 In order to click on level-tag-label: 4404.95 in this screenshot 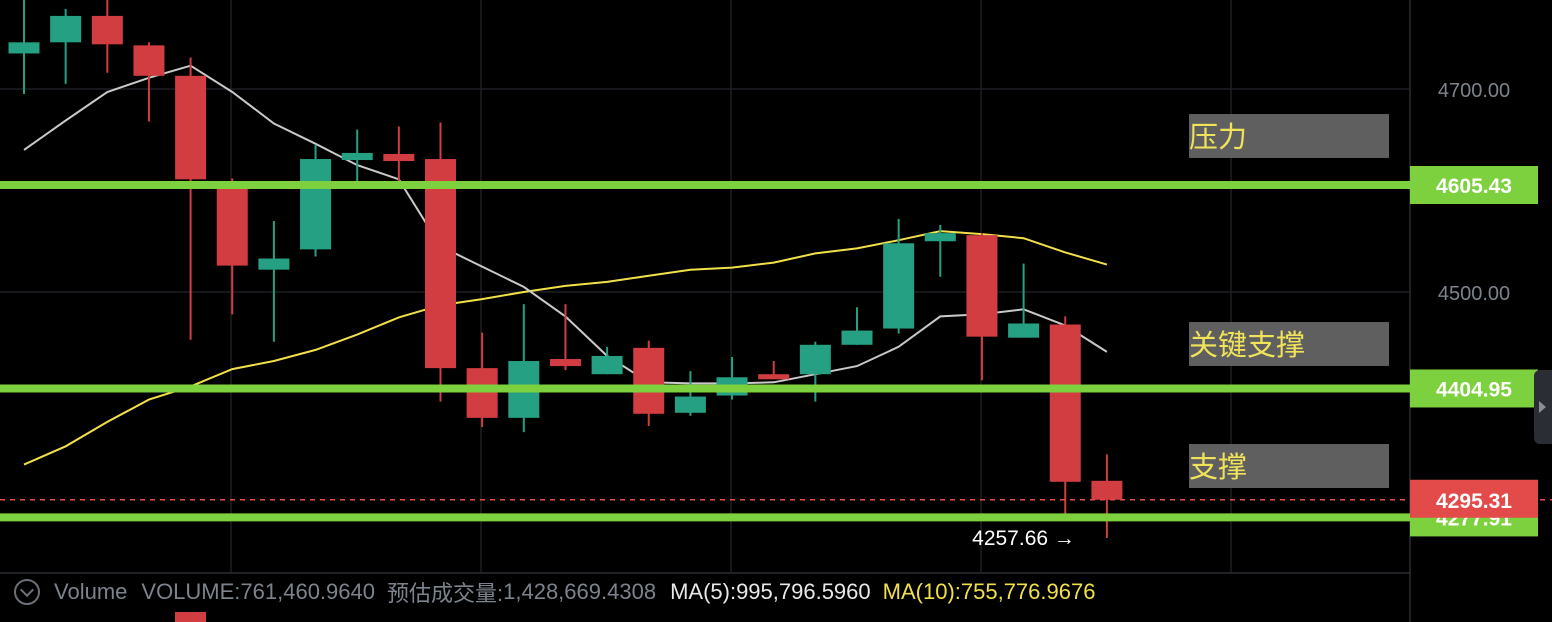, I will do `click(1474, 389)`.